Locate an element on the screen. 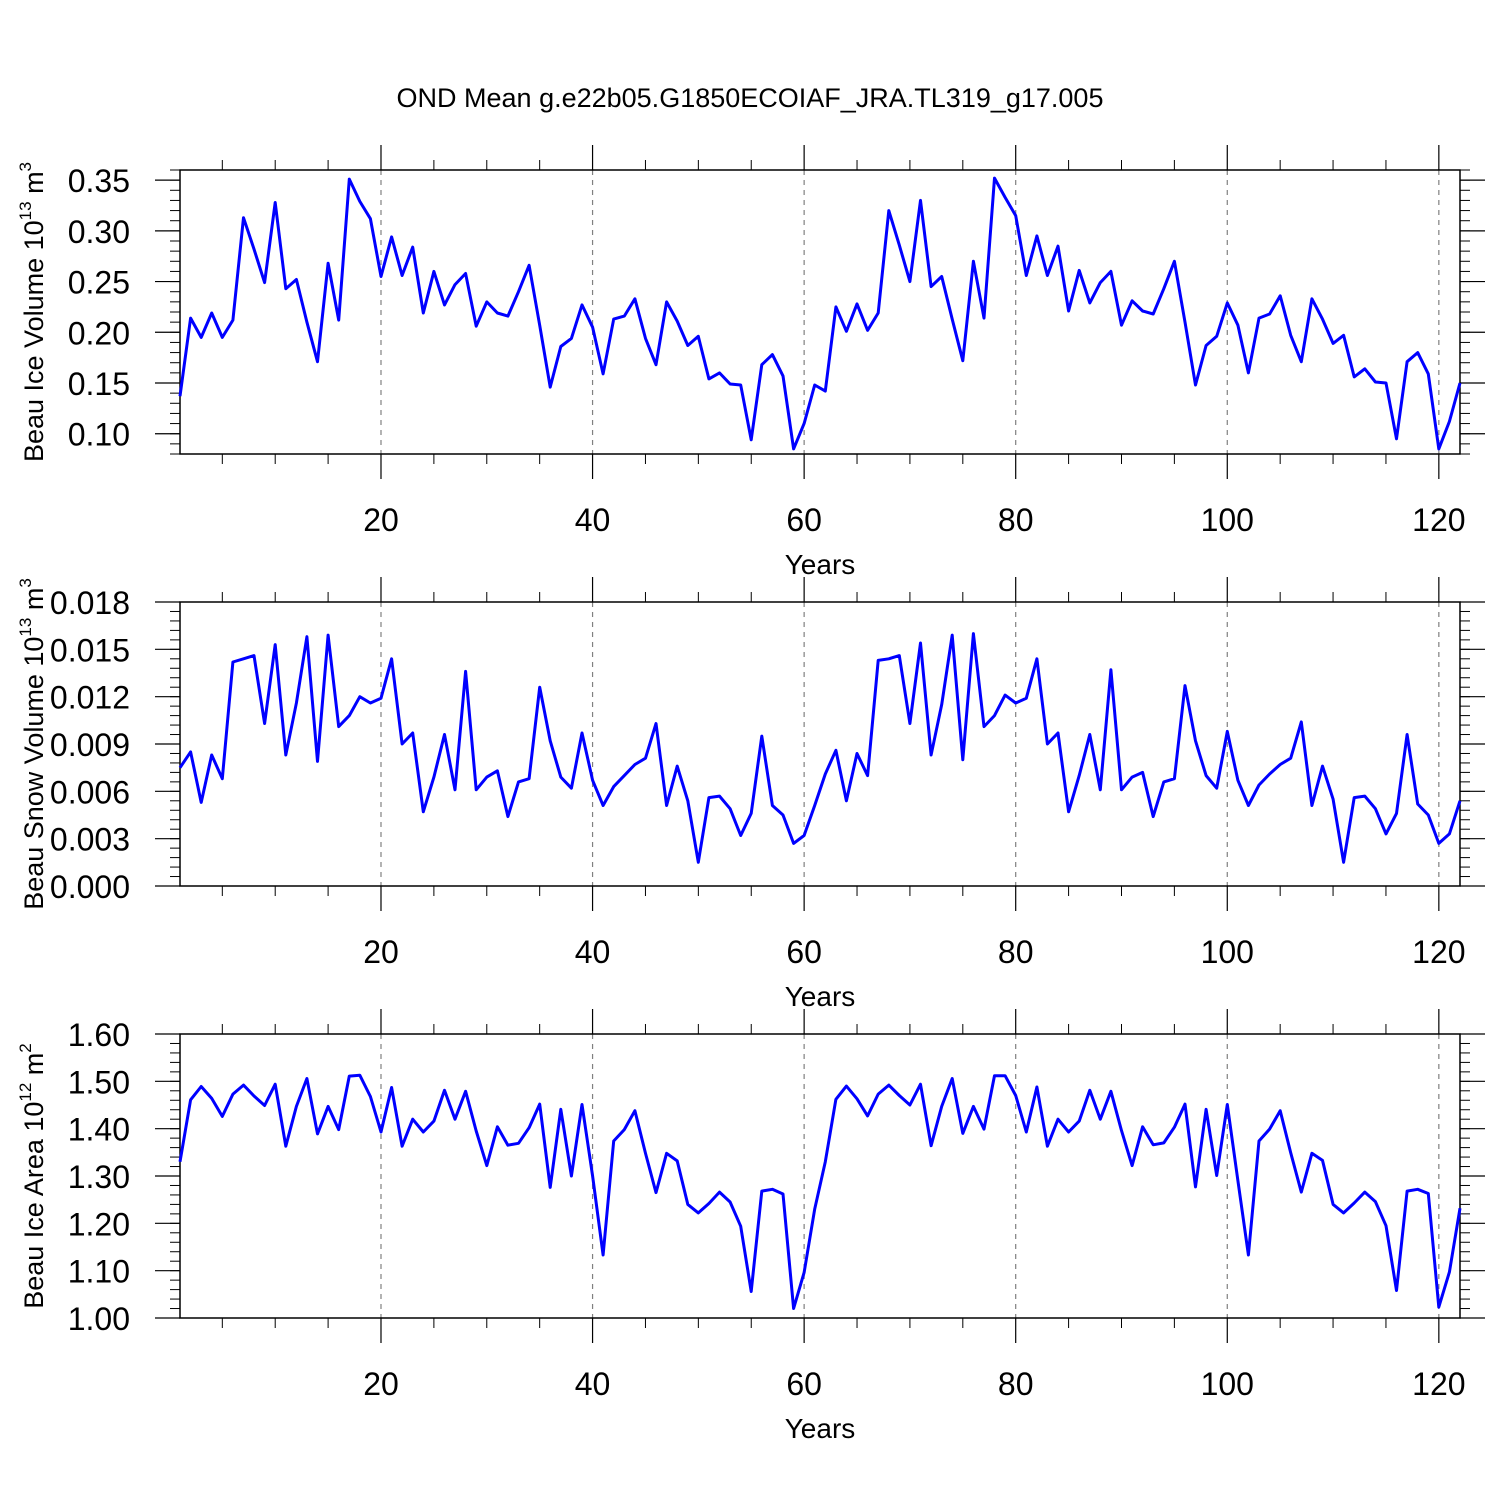 The image size is (1500, 1500). y-tick-label: 1.50 is located at coordinates (99, 1082).